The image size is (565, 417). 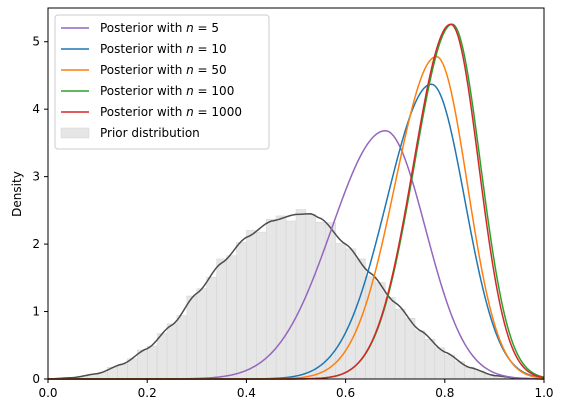 What do you see at coordinates (345, 393) in the screenshot?
I see `x-tick-label: 0.6` at bounding box center [345, 393].